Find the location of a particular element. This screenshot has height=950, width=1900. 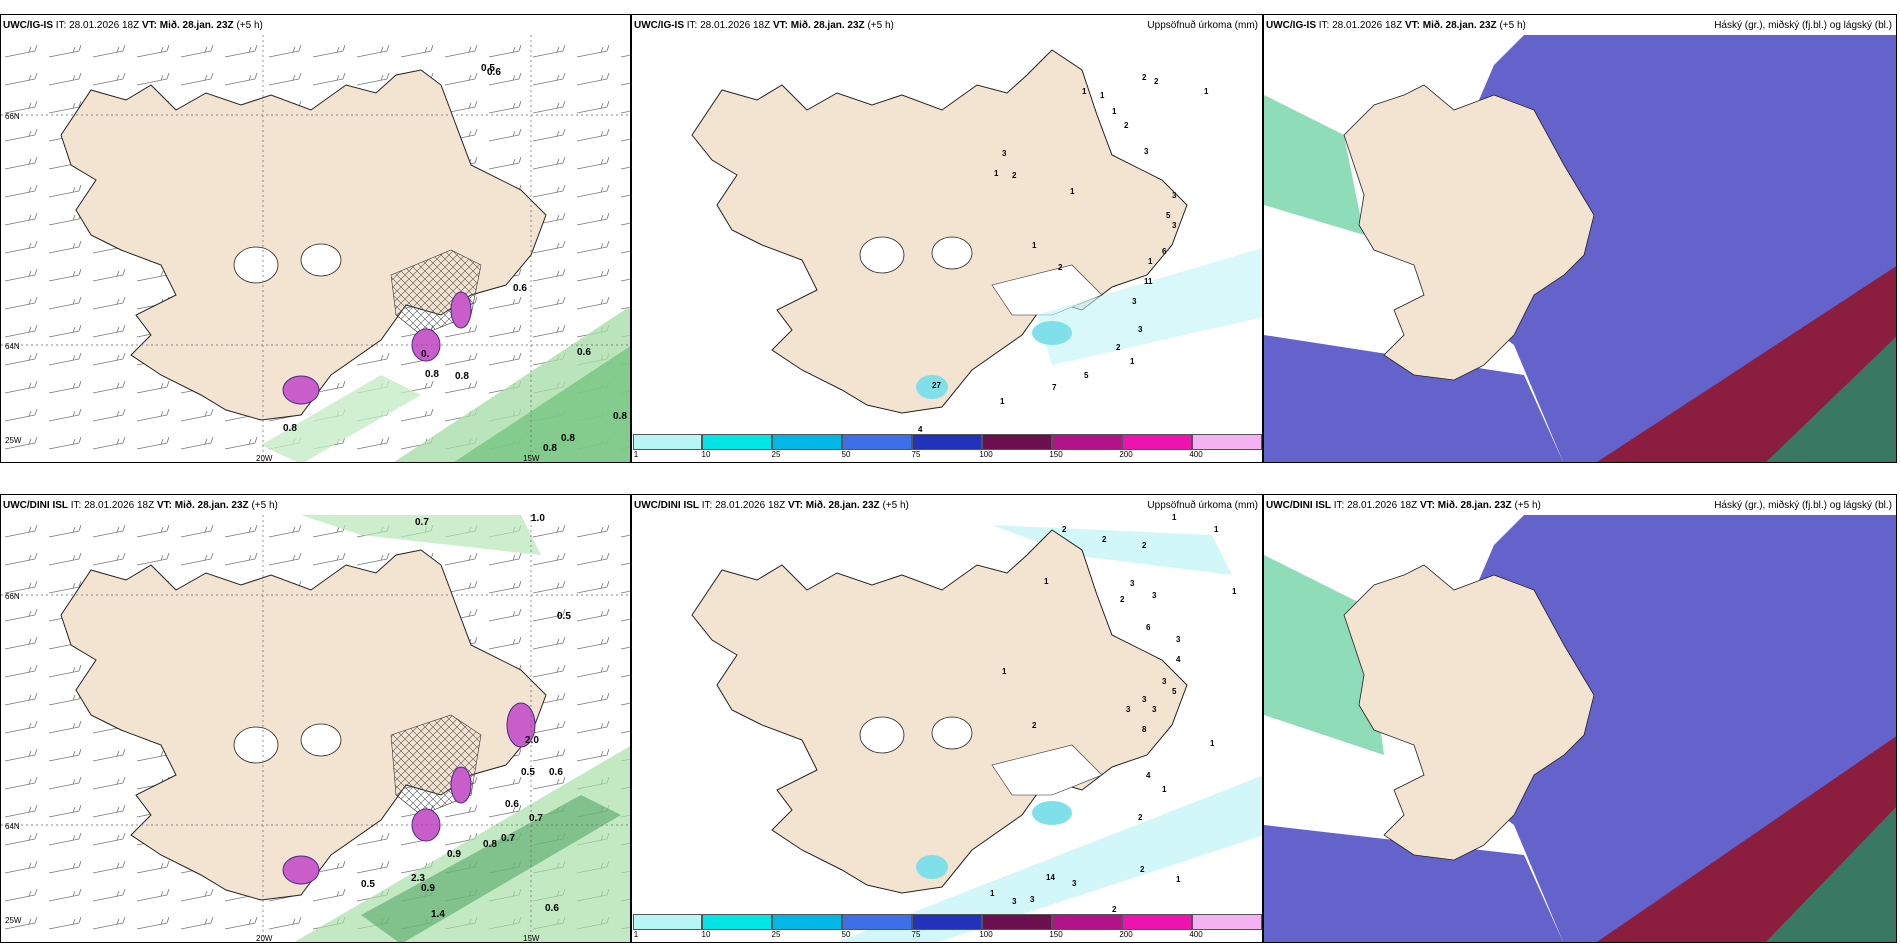

value-label: 2.3 is located at coordinates (418, 878).